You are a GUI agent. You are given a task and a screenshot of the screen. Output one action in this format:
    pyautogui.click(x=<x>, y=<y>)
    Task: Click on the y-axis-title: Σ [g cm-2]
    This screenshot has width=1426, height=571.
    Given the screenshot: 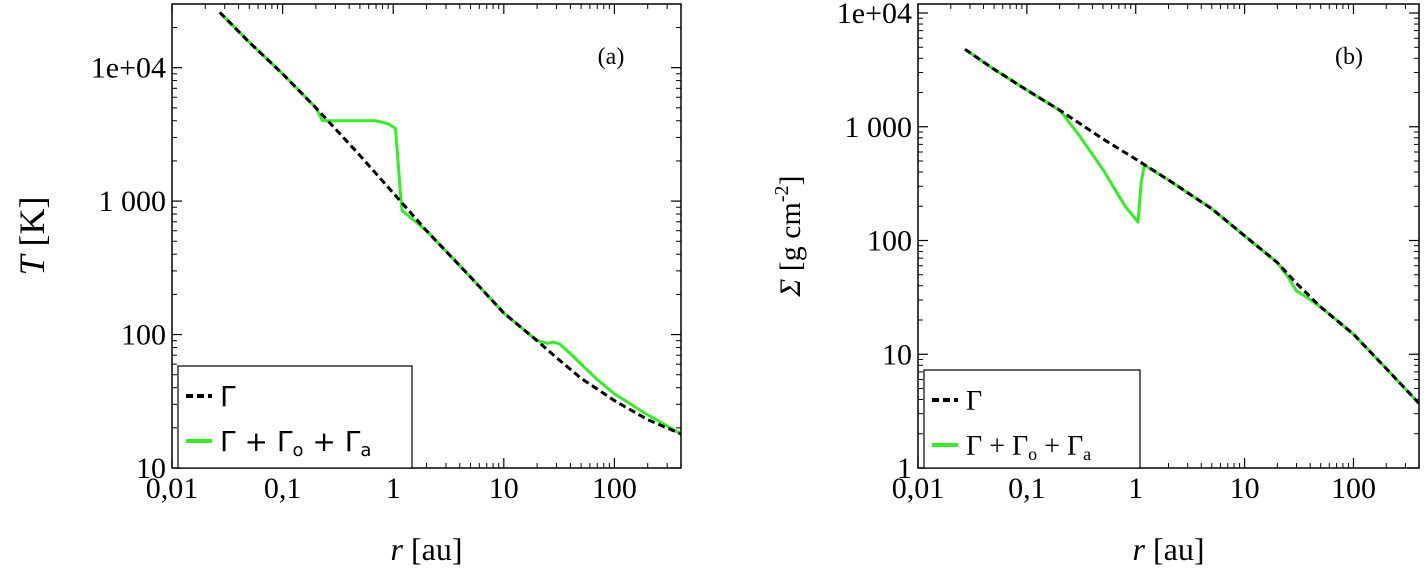 What is the action you would take?
    pyautogui.click(x=789, y=236)
    